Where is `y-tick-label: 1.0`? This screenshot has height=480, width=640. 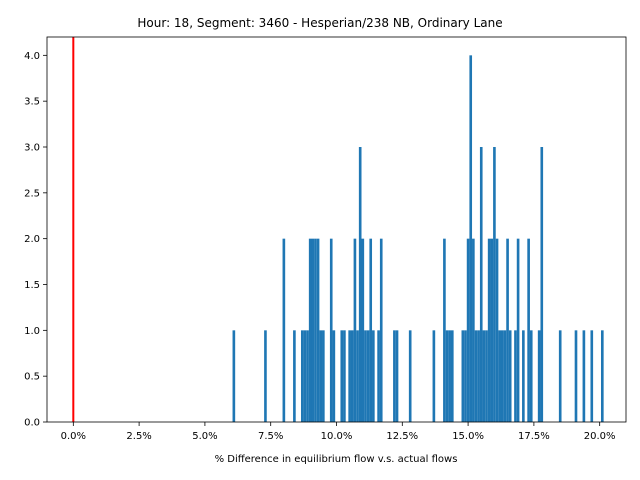 y-tick-label: 1.0 is located at coordinates (32, 331).